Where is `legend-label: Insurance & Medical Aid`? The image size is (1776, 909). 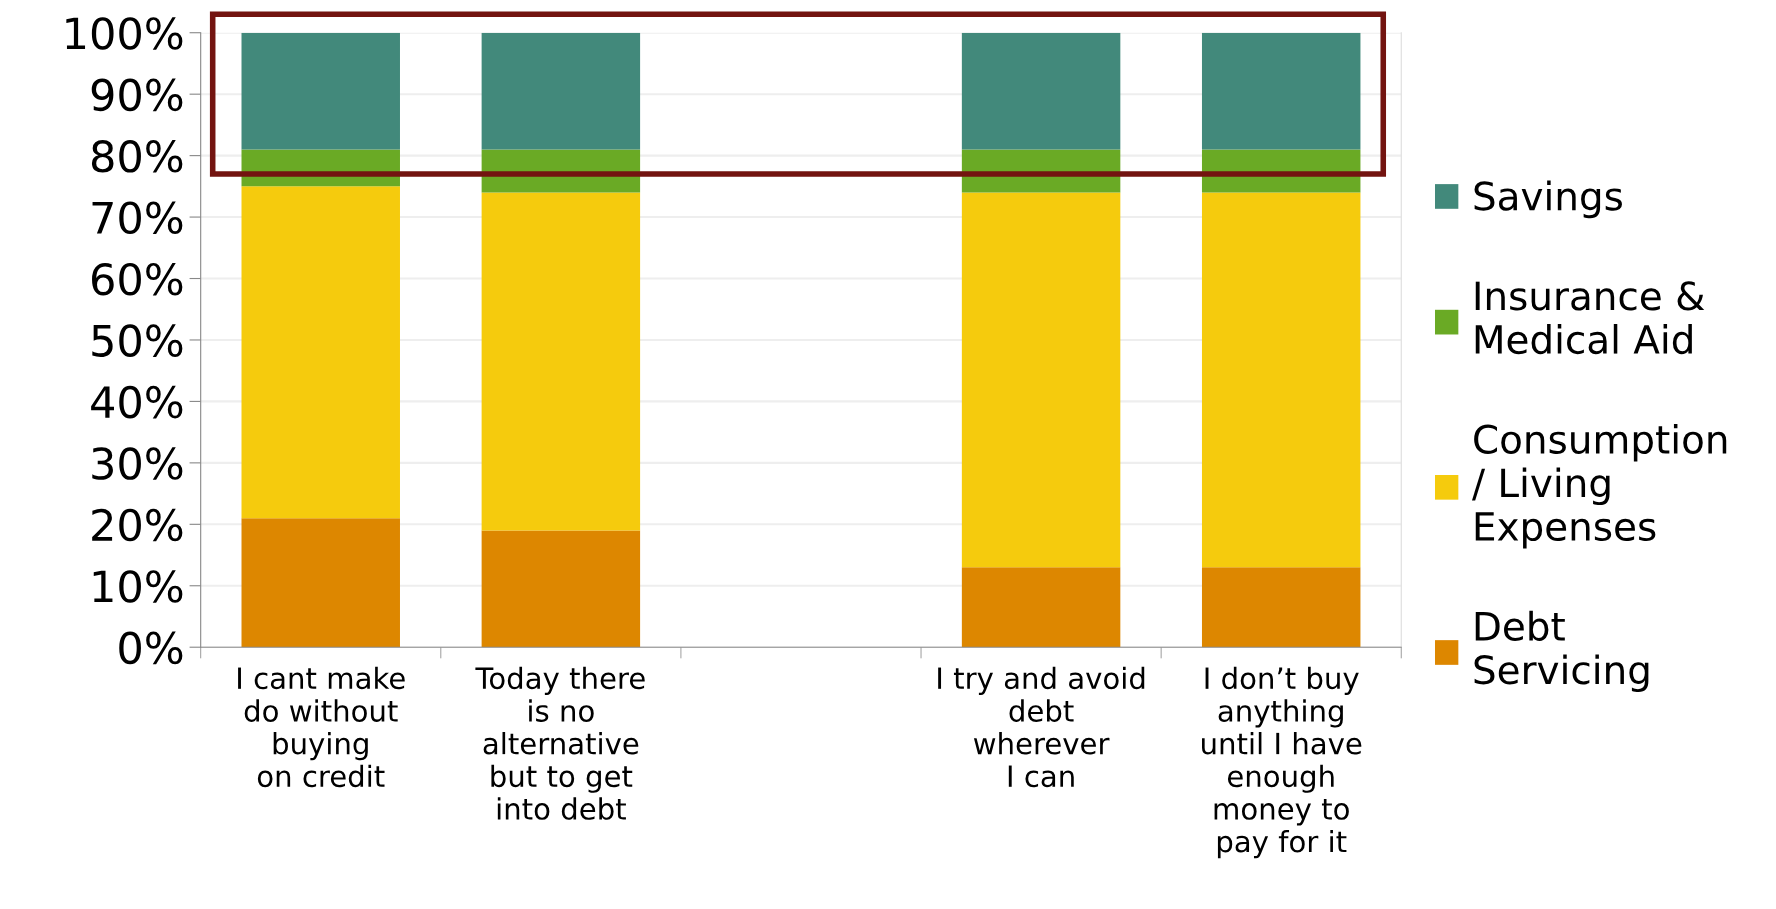
legend-label: Insurance & Medical Aid is located at coordinates (1590, 318).